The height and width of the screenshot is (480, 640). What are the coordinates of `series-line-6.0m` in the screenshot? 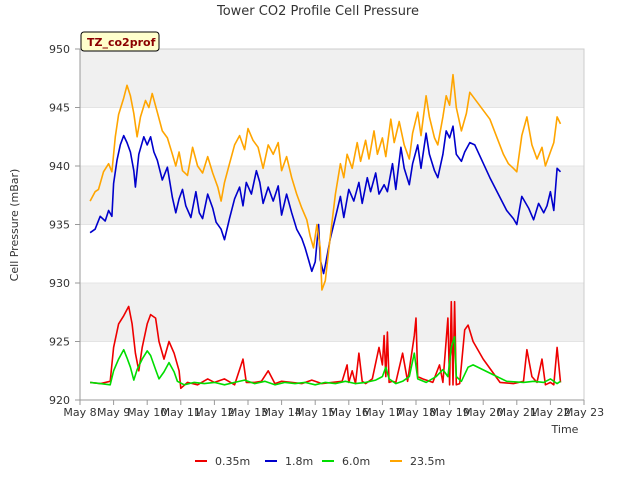 It's located at (325, 361).